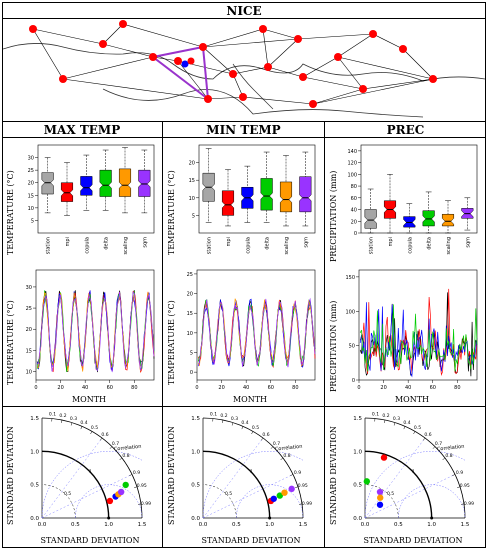  What do you see at coordinates (270, 518) in the screenshot?
I see `reference-point` at bounding box center [270, 518].